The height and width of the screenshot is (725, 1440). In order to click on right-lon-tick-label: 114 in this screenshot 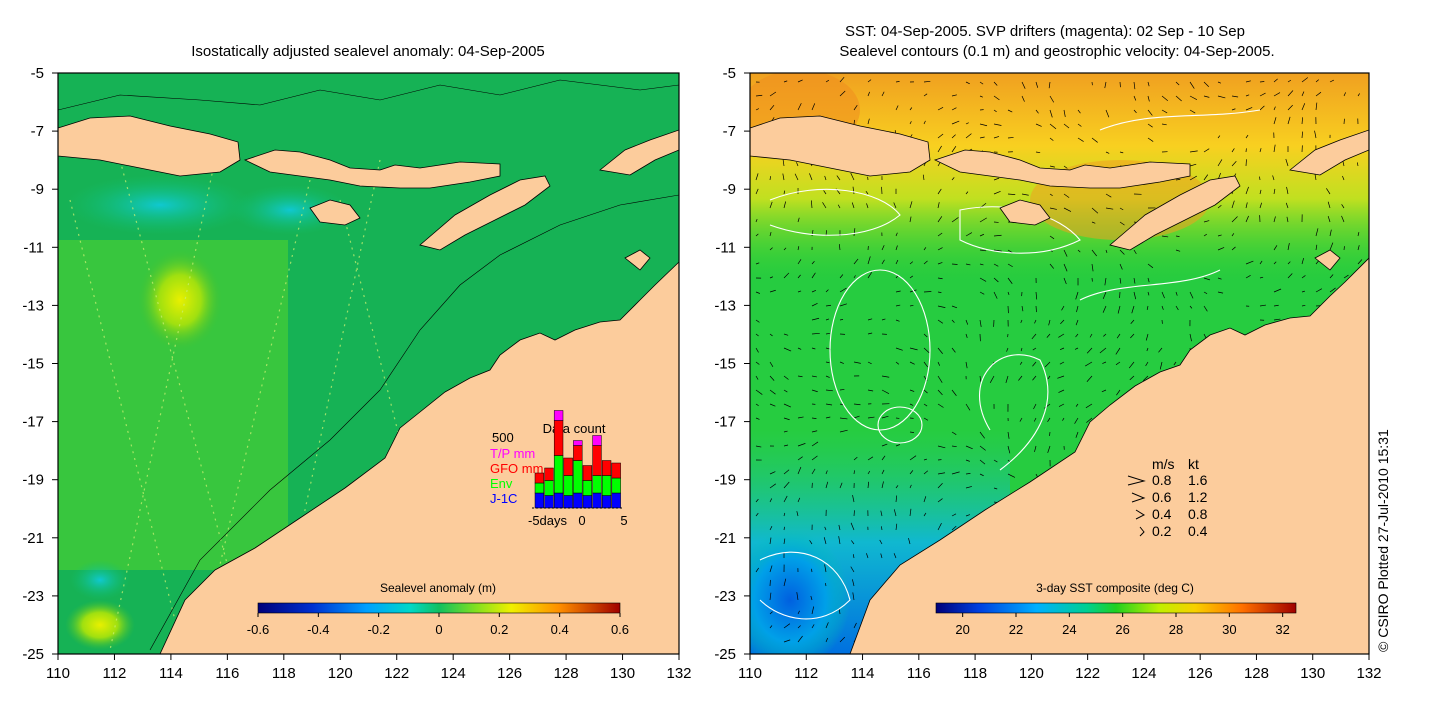, I will do `click(863, 673)`.